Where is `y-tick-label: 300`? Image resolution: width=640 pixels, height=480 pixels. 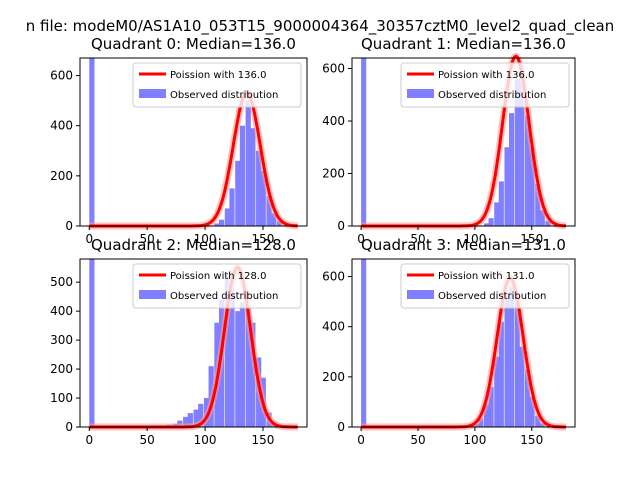
y-tick-label: 300 is located at coordinates (61, 340).